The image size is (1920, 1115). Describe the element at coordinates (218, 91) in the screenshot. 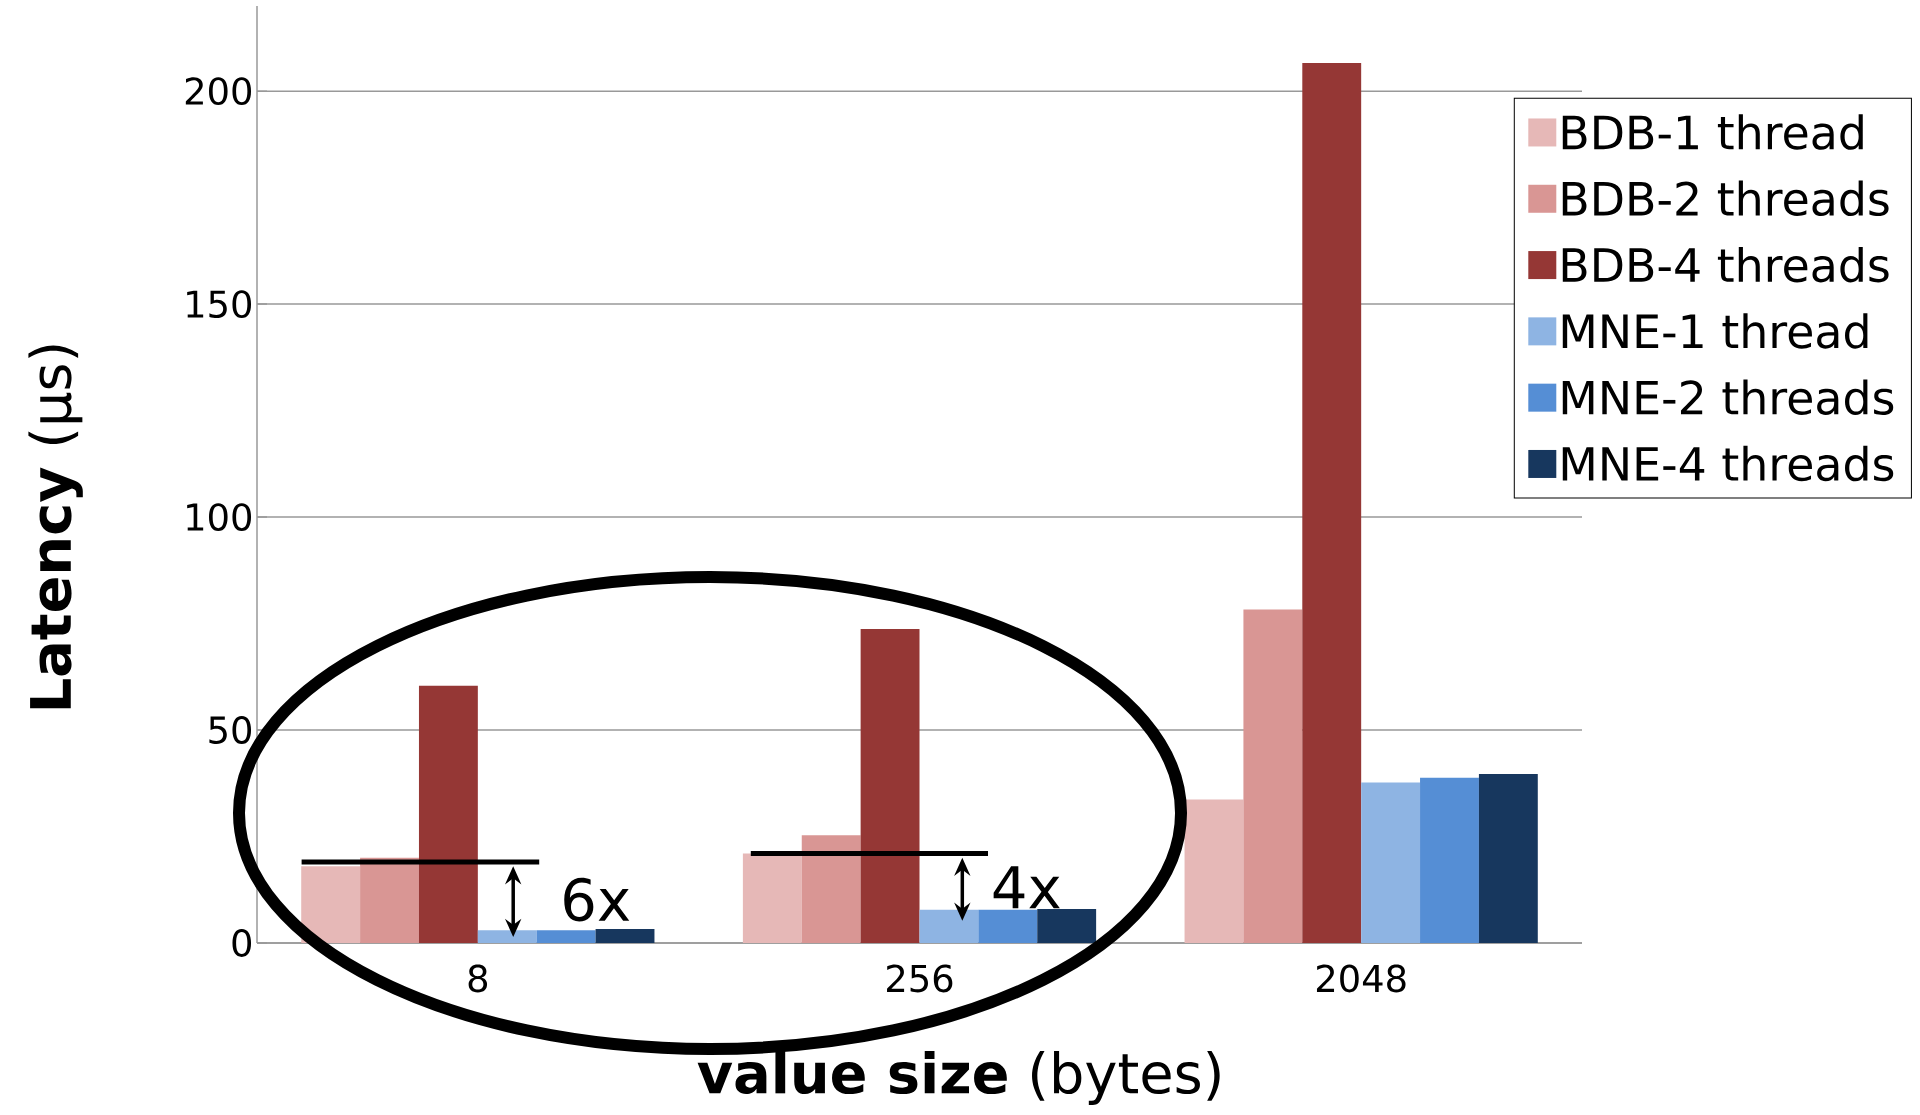

I see `y-tick-label: 200` at that location.